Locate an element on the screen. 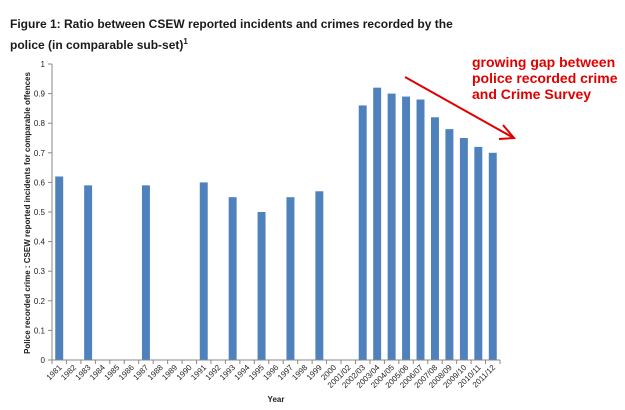  y-tick-label: 0 is located at coordinates (43, 360).